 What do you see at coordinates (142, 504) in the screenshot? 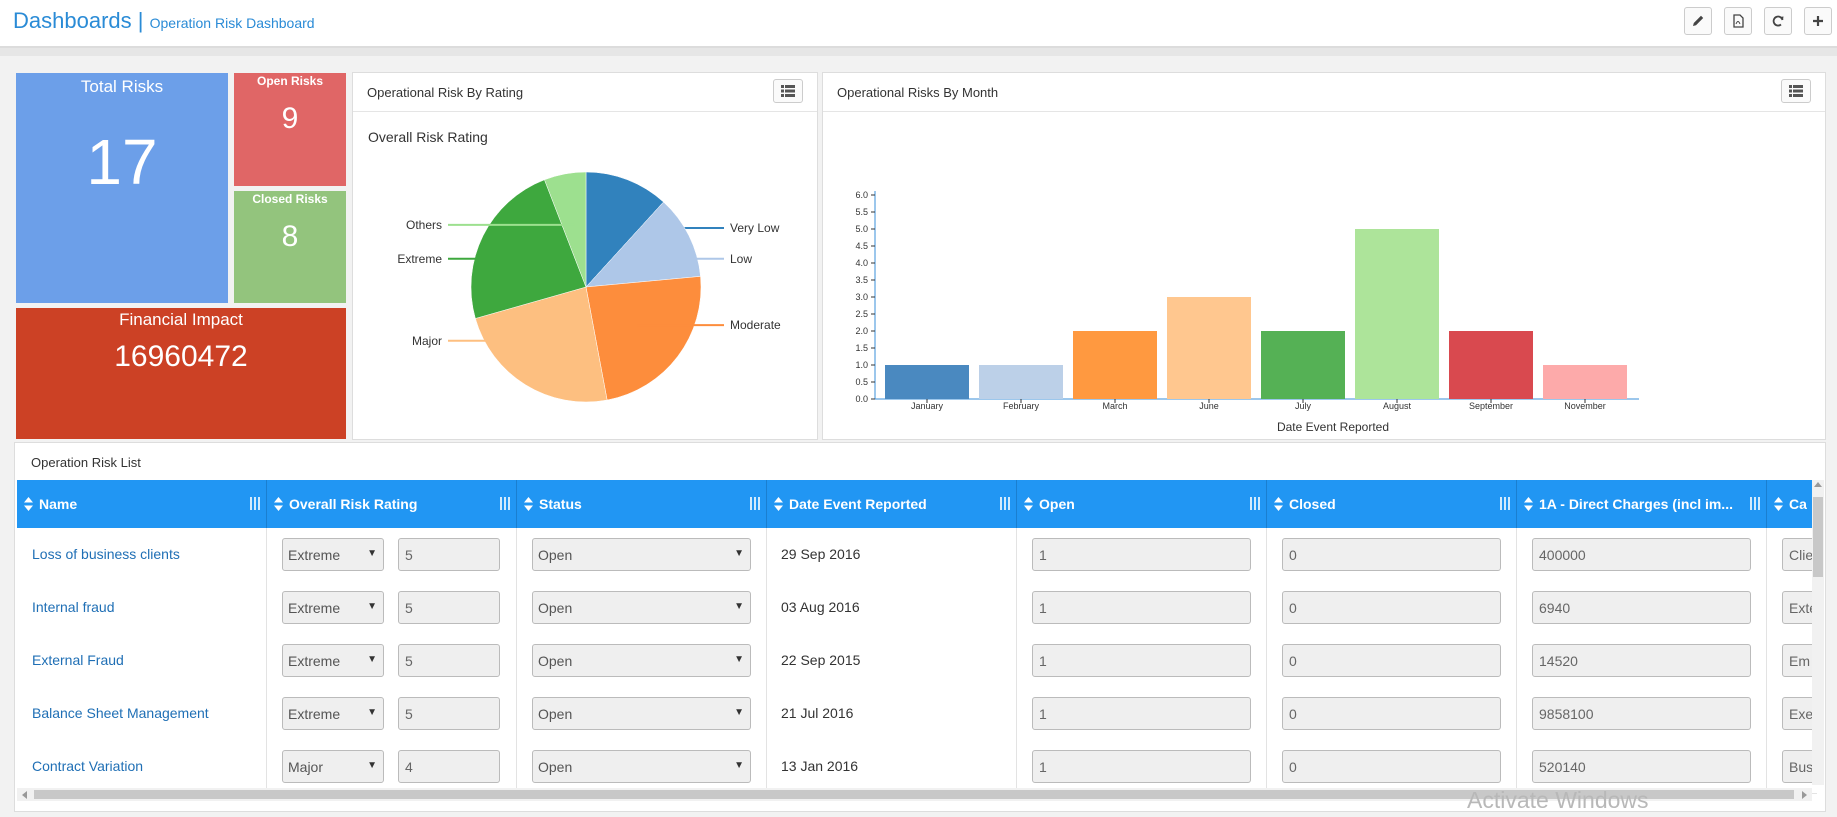
I see `column-header-name: Name` at bounding box center [142, 504].